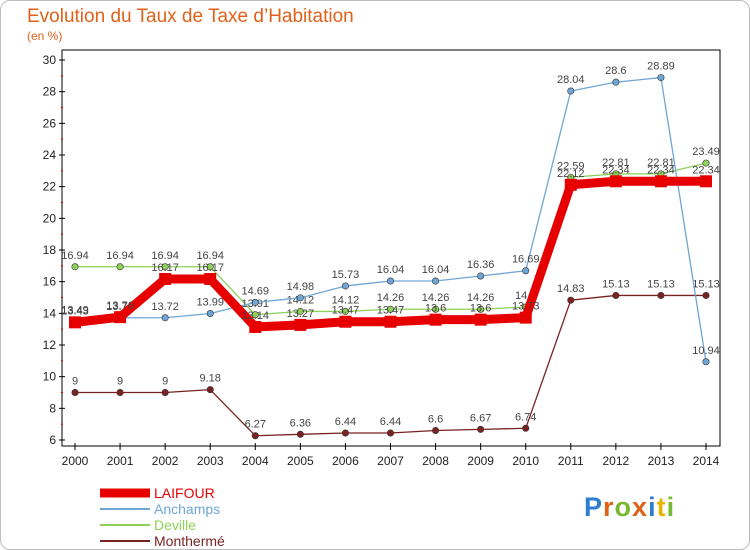 Image resolution: width=750 pixels, height=550 pixels. I want to click on data-label: 14.98, so click(301, 287).